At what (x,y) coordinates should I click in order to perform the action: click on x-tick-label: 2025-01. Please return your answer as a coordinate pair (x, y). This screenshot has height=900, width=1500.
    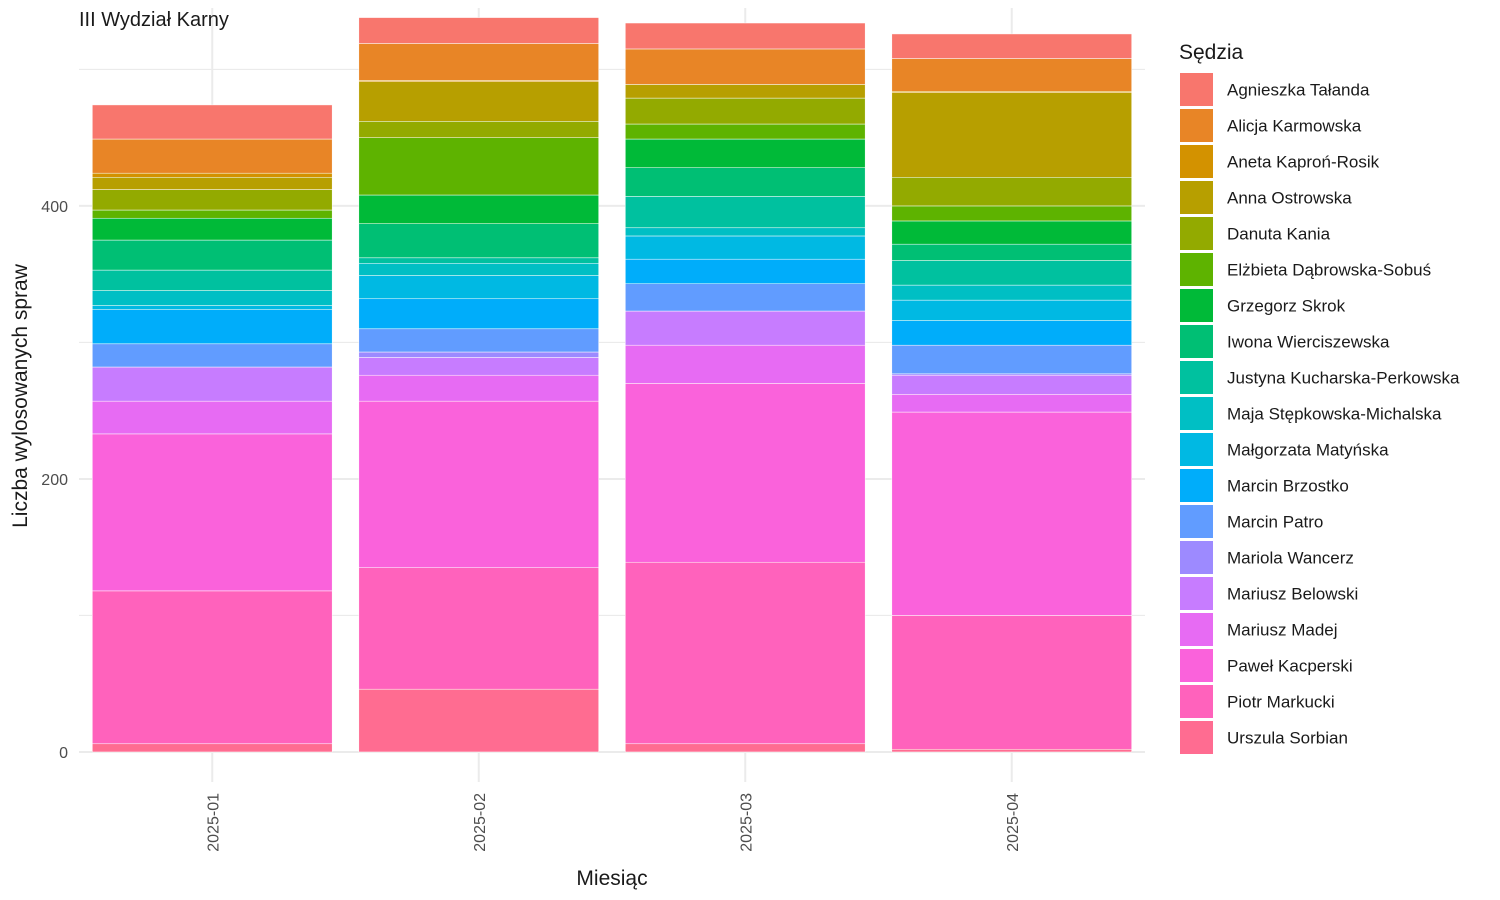
    Looking at the image, I should click on (213, 822).